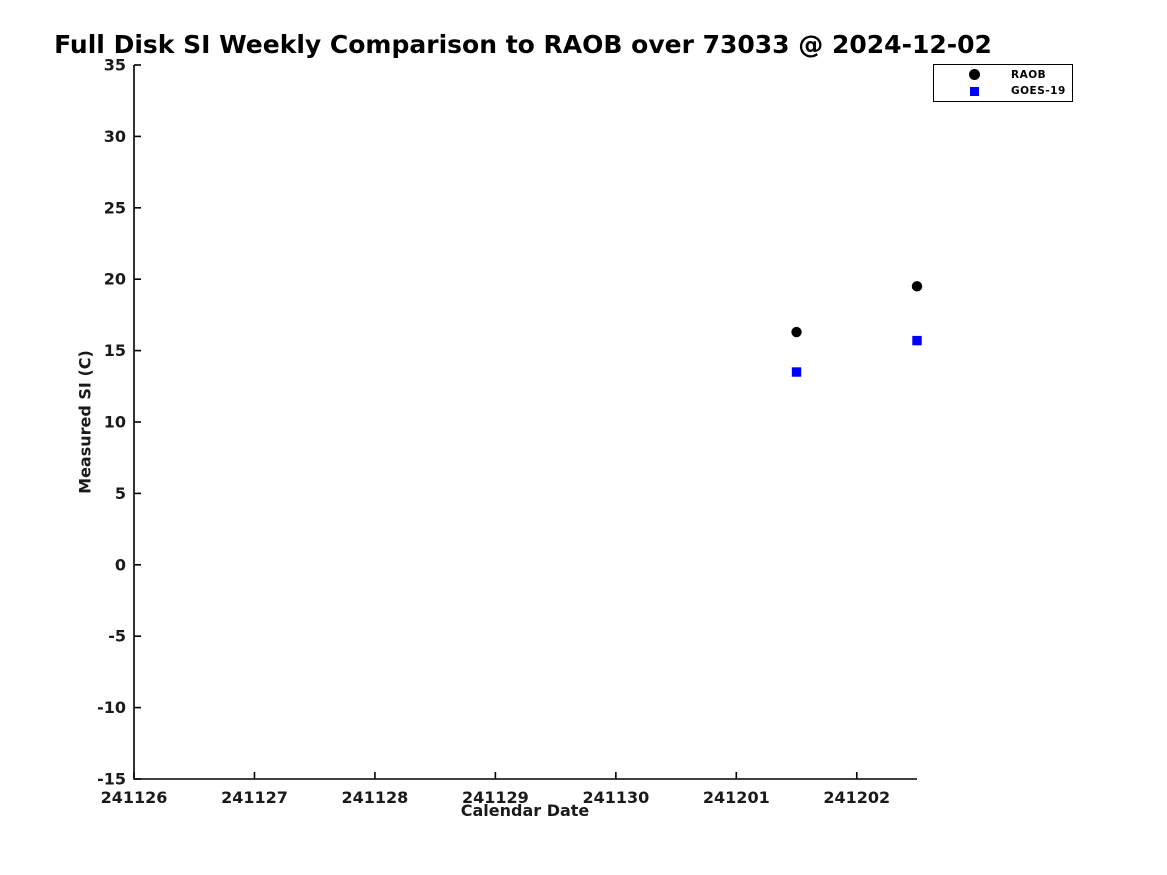 The width and height of the screenshot is (1167, 875). What do you see at coordinates (115, 279) in the screenshot?
I see `y-tick-label: 20` at bounding box center [115, 279].